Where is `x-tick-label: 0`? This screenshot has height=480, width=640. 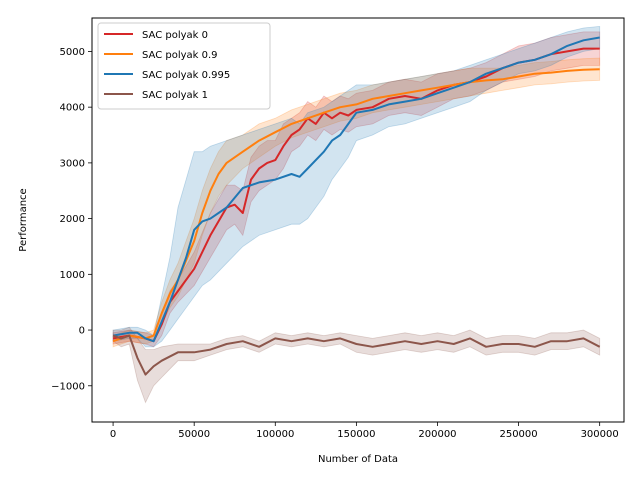 x-tick-label: 0 is located at coordinates (113, 434).